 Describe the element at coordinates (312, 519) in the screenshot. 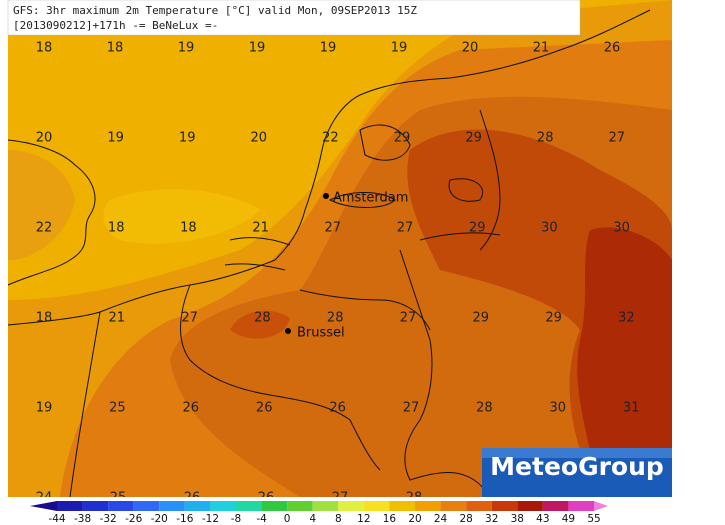

I see `colorbar-label: 4` at that location.